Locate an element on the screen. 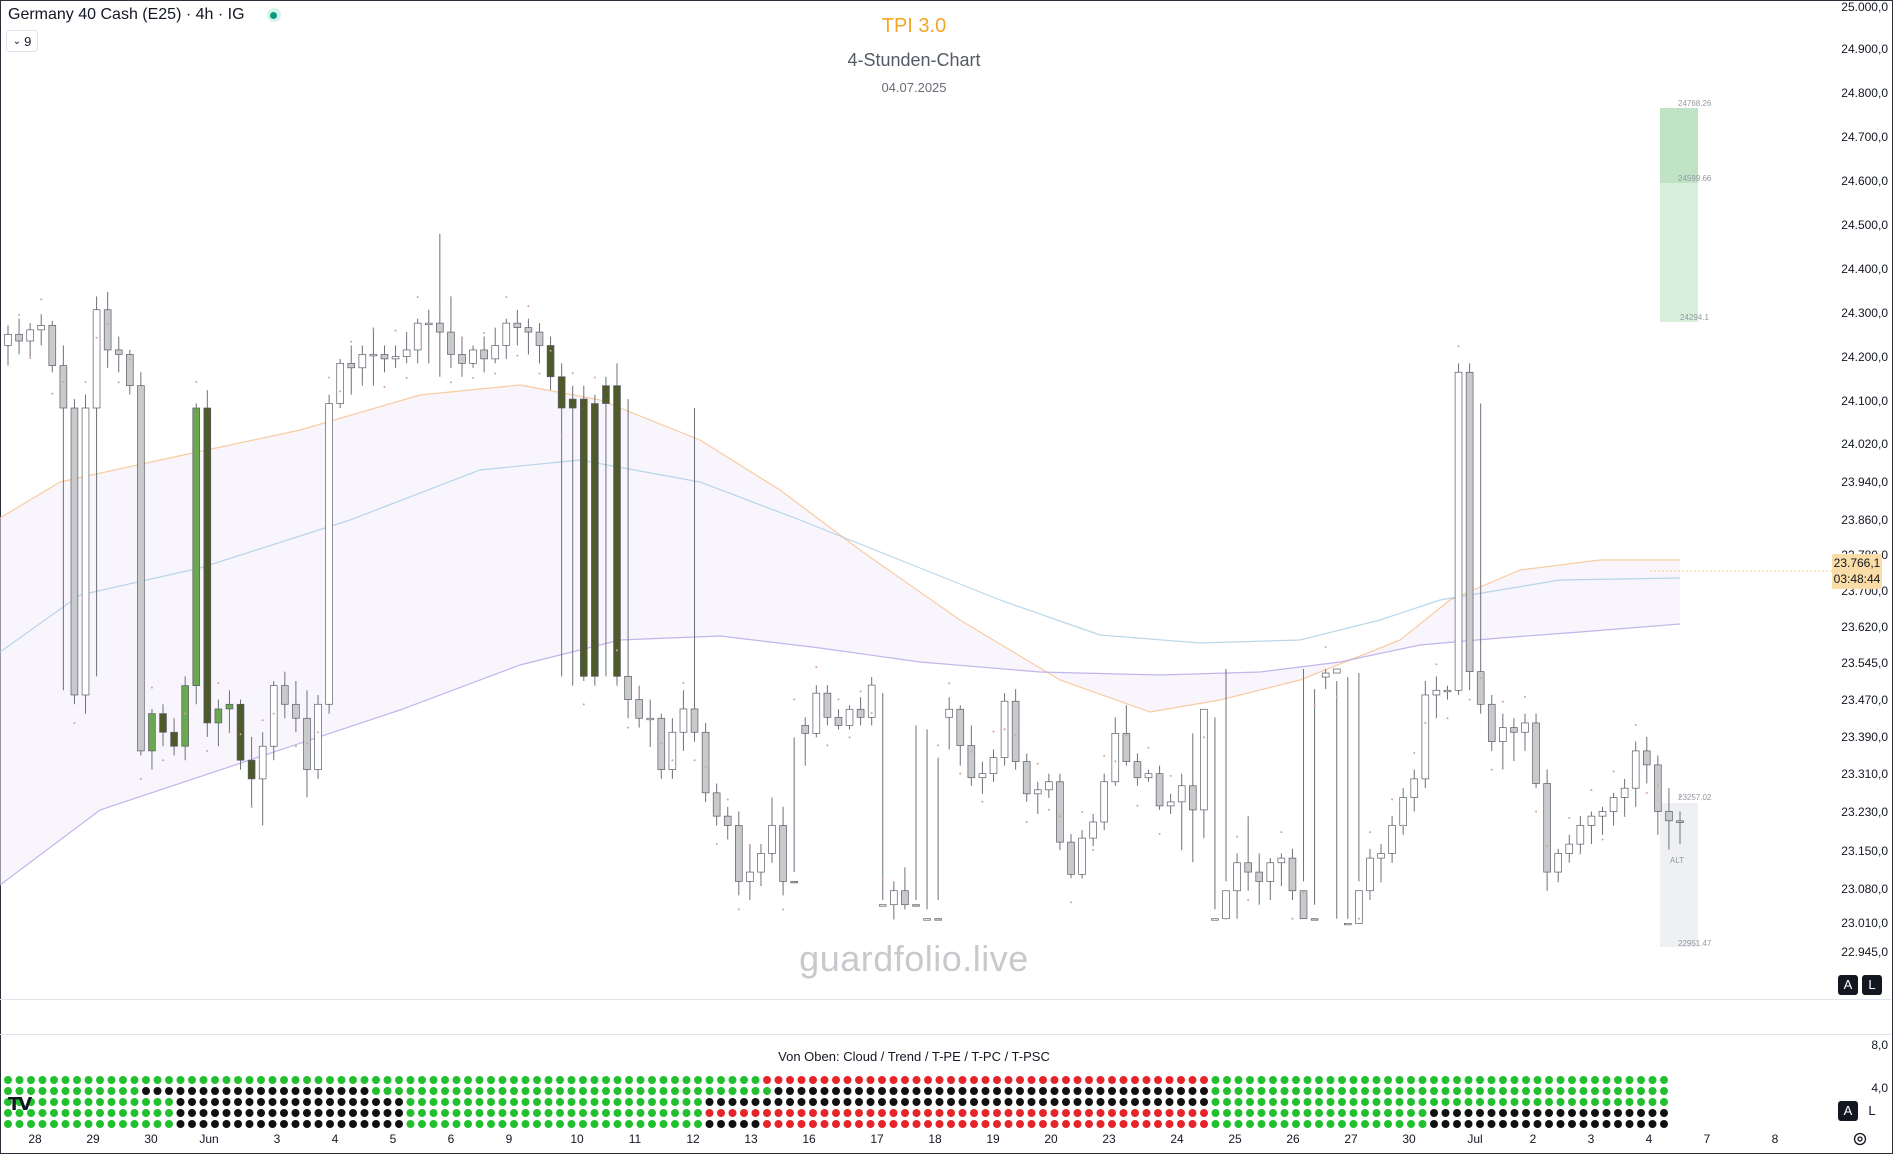 The width and height of the screenshot is (1893, 1154). settings-icon is located at coordinates (1860, 1139).